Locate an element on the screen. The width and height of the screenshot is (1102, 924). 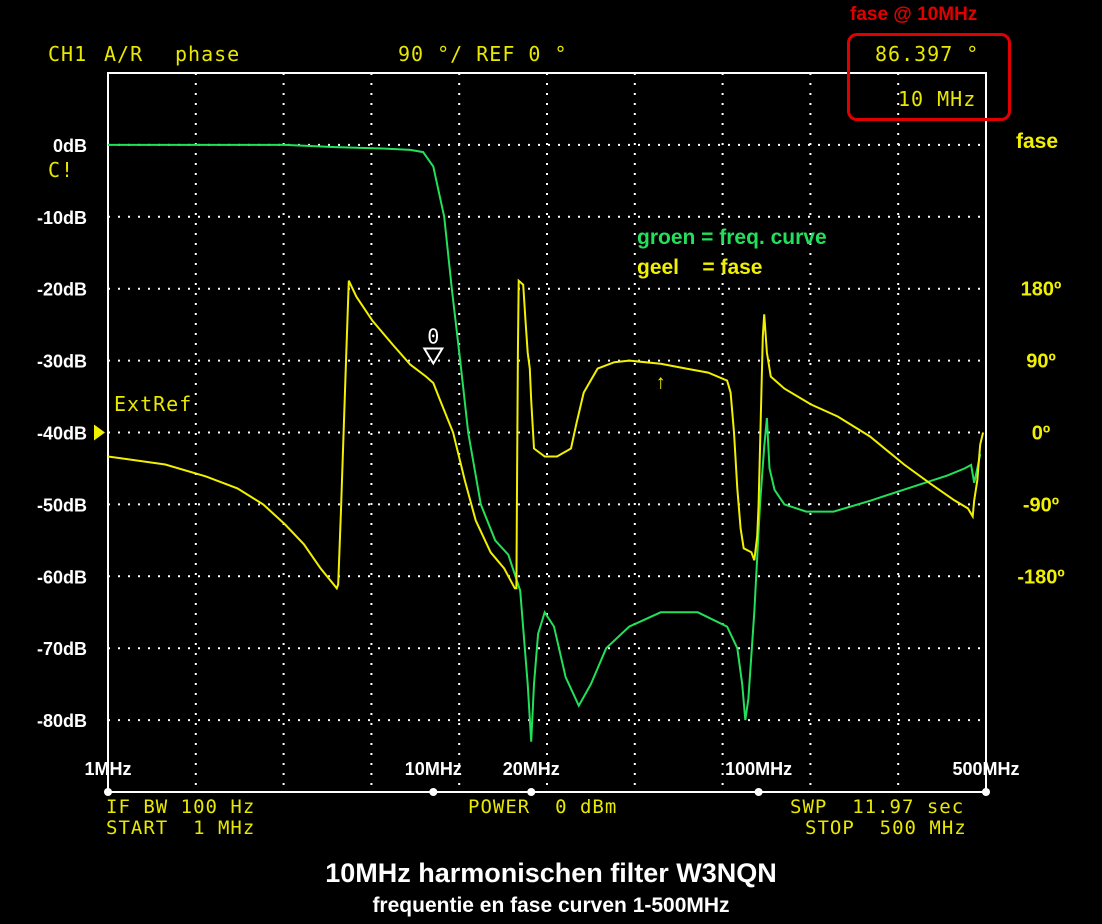
channel-label: CH1 is located at coordinates (68, 54).